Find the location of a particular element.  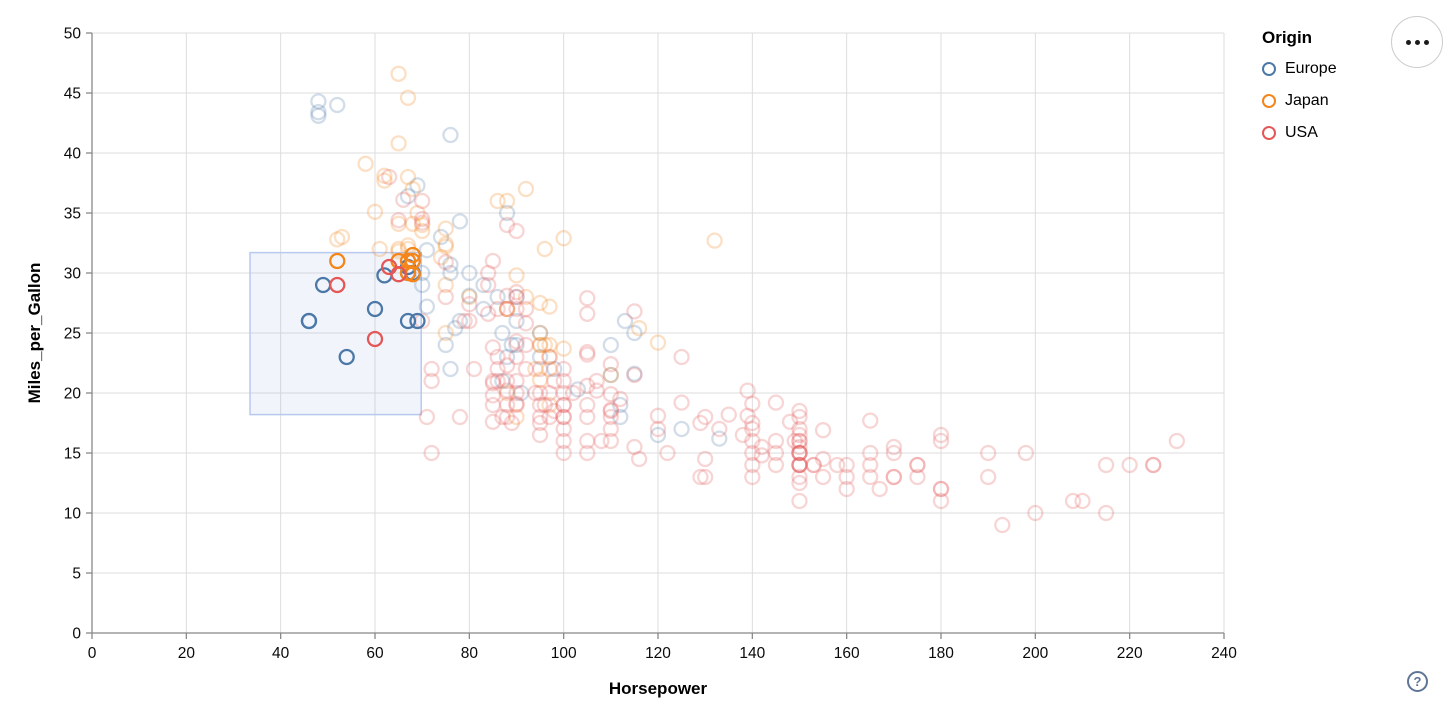

legend-item-japan: Japan is located at coordinates (1299, 101).